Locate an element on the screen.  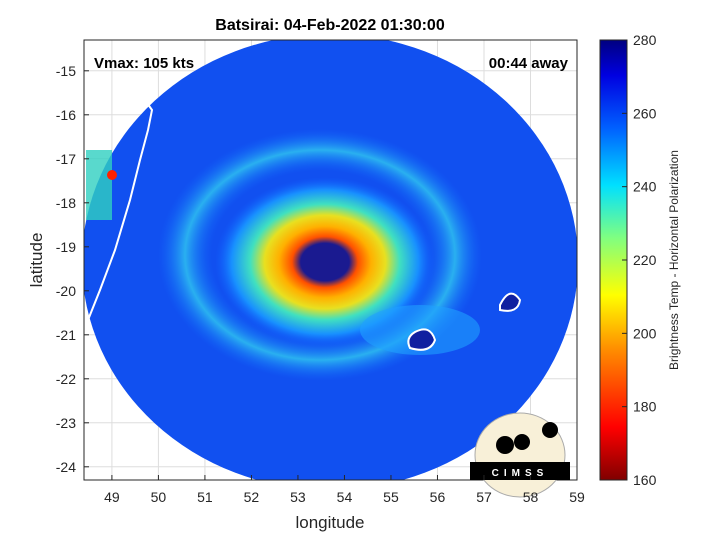
chart-title: Batsirai: 04-Feb-2022 01:30:00 is located at coordinates (330, 25).